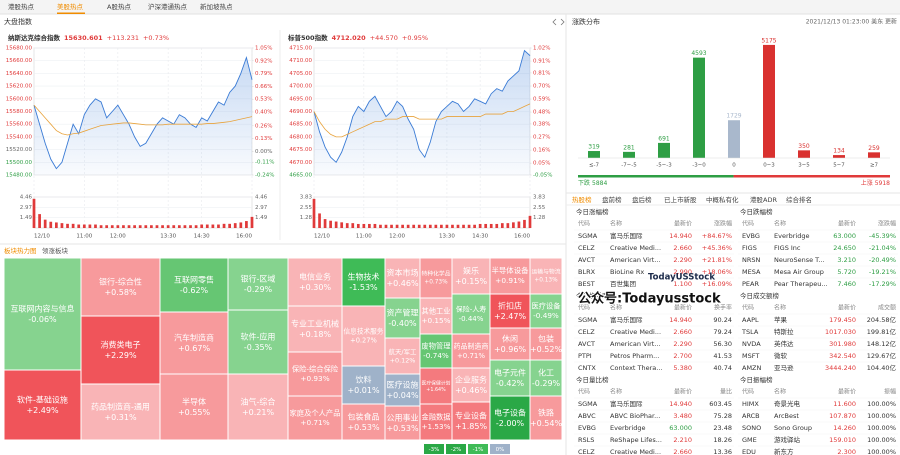 This screenshot has height=455, width=900. Describe the element at coordinates (799, 199) in the screenshot. I see `ranking-tab: 综合排名` at that location.